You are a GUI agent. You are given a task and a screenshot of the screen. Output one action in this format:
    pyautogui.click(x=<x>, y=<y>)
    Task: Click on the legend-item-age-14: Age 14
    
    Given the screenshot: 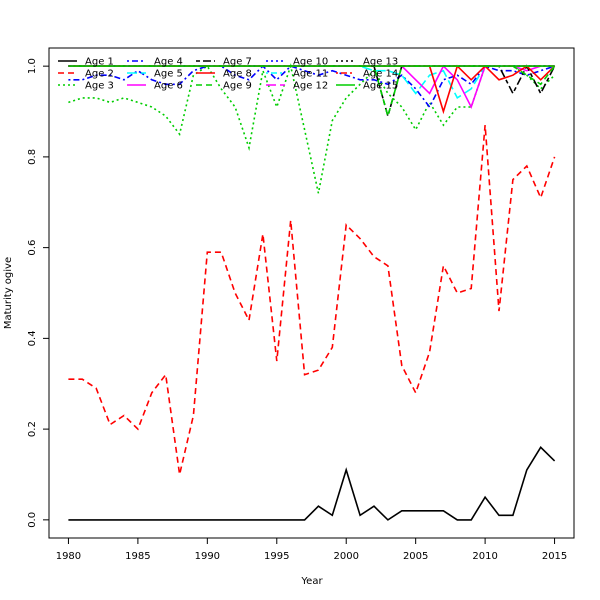 What is the action you would take?
    pyautogui.click(x=367, y=74)
    